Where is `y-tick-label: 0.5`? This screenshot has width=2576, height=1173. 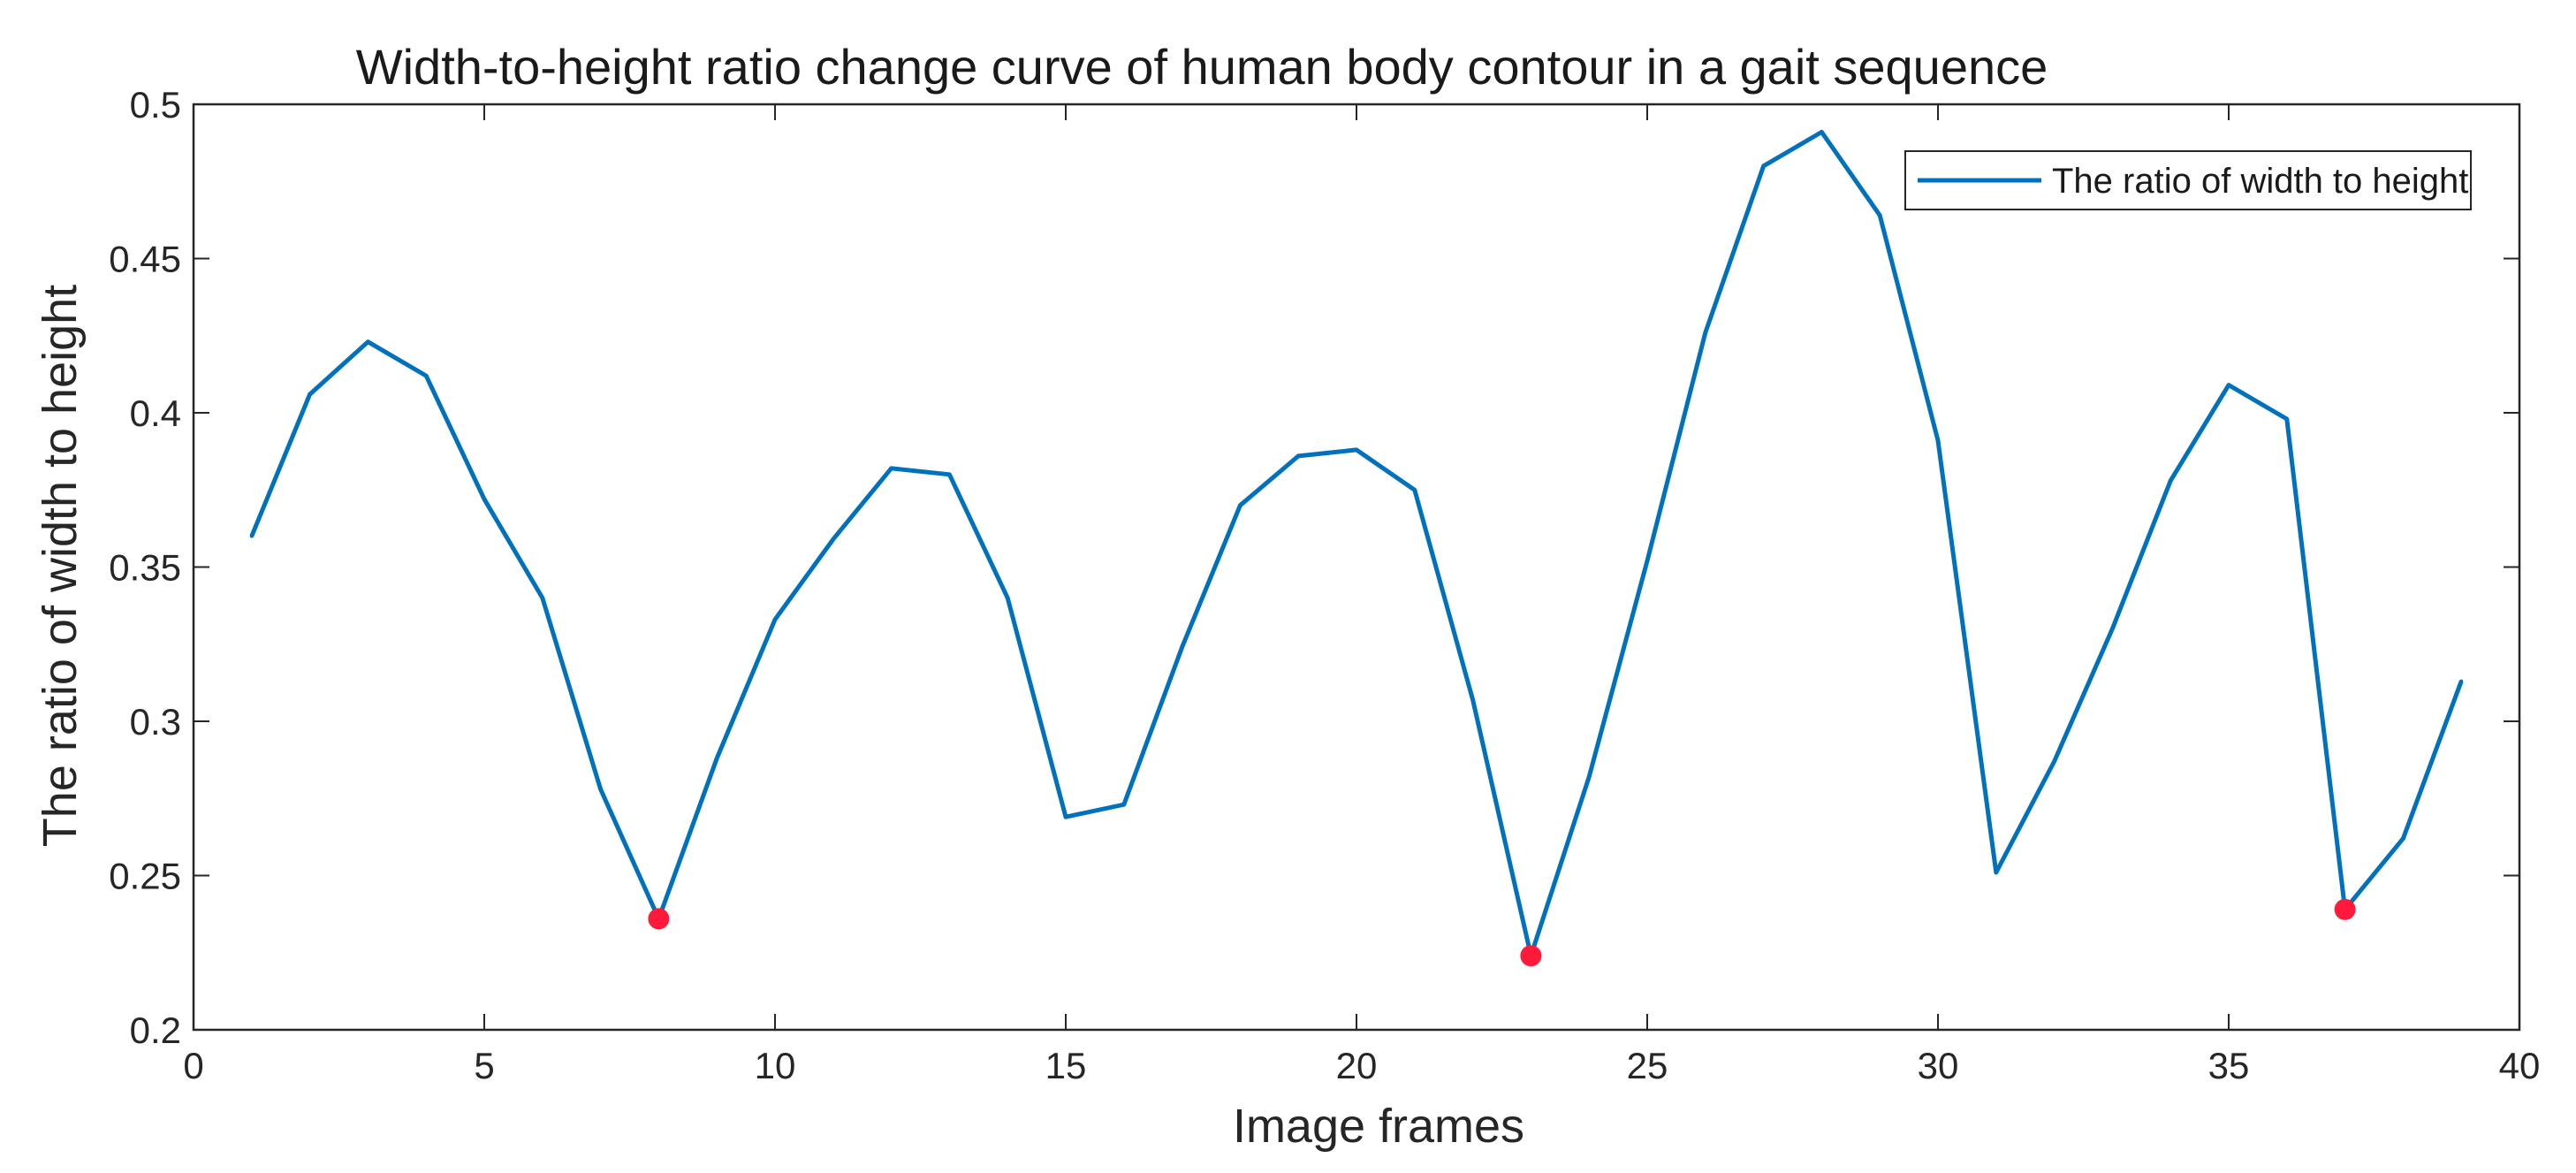
y-tick-label: 0.5 is located at coordinates (155, 105).